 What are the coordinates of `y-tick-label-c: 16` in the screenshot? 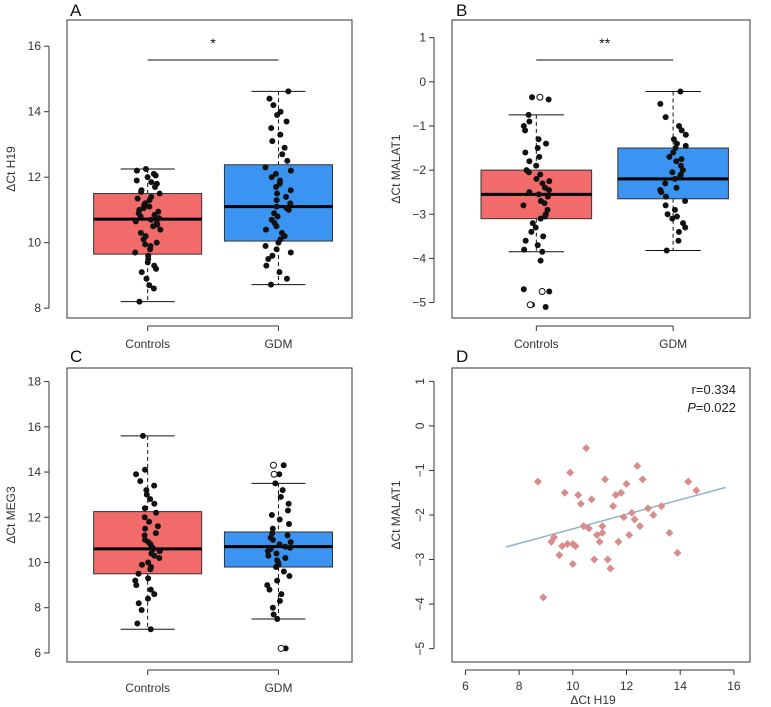 It's located at (35, 427).